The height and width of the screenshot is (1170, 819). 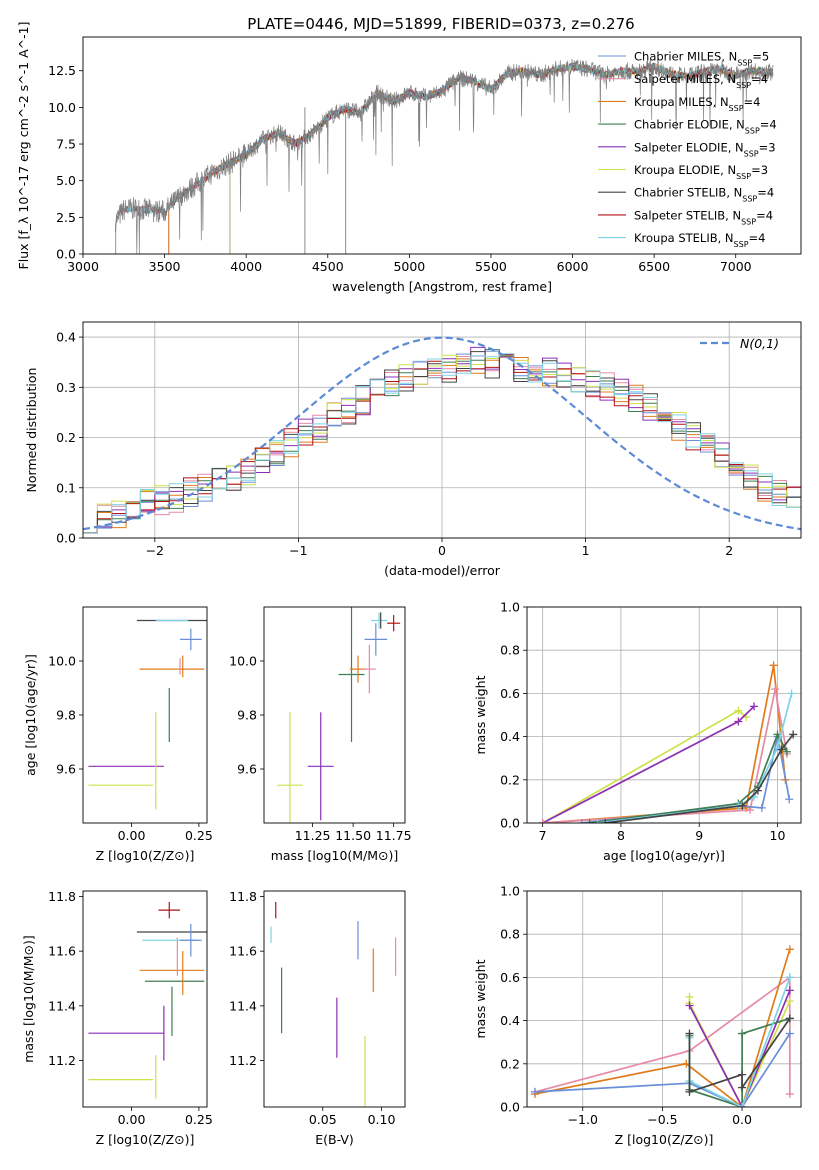 What do you see at coordinates (654, 266) in the screenshot?
I see `x-tick-label: 6500` at bounding box center [654, 266].